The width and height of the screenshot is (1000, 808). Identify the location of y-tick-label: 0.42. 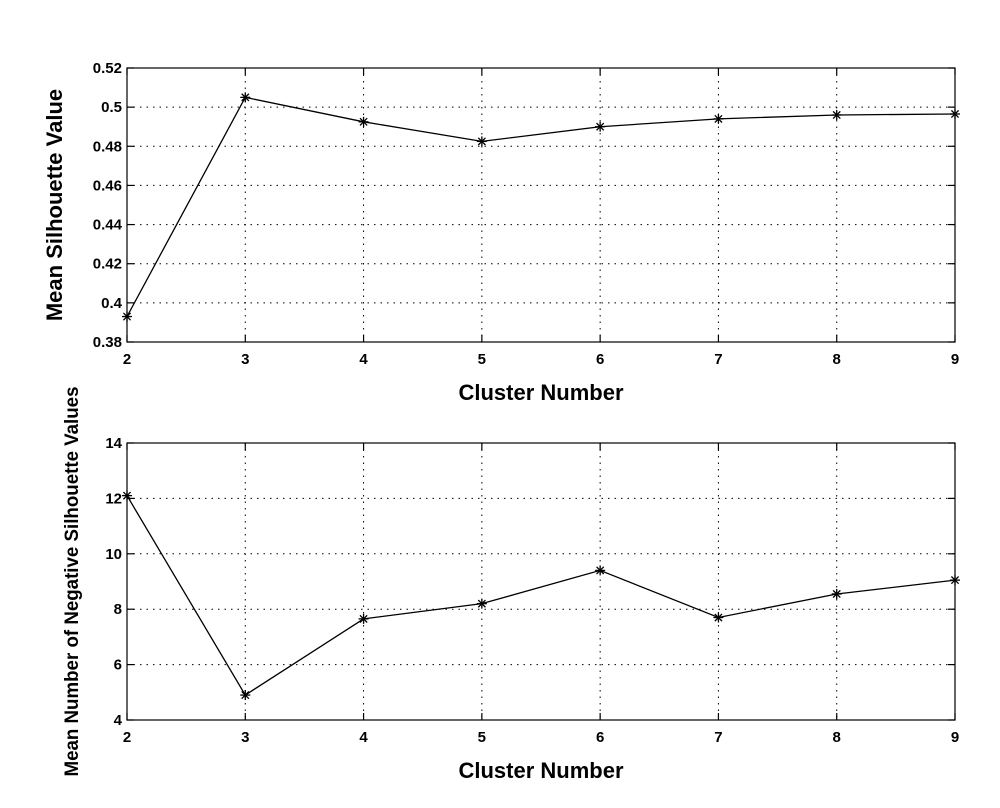
(107, 264).